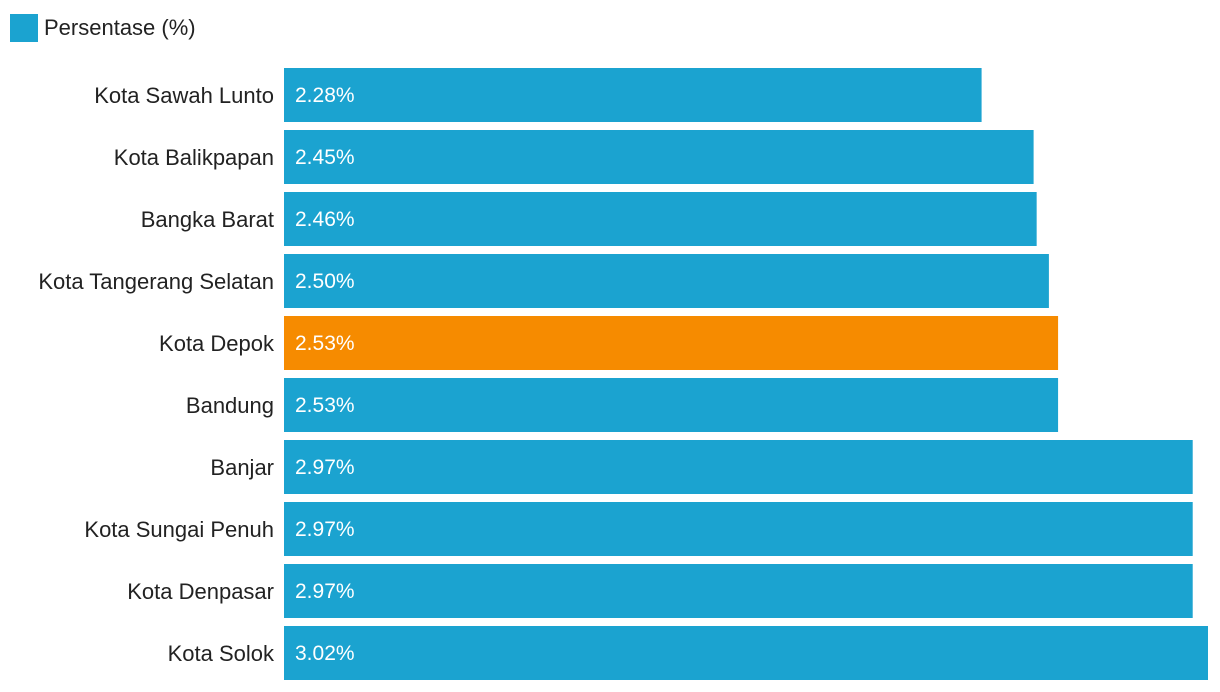 The width and height of the screenshot is (1220, 692). Describe the element at coordinates (671, 405) in the screenshot. I see `bar-bandung` at that location.